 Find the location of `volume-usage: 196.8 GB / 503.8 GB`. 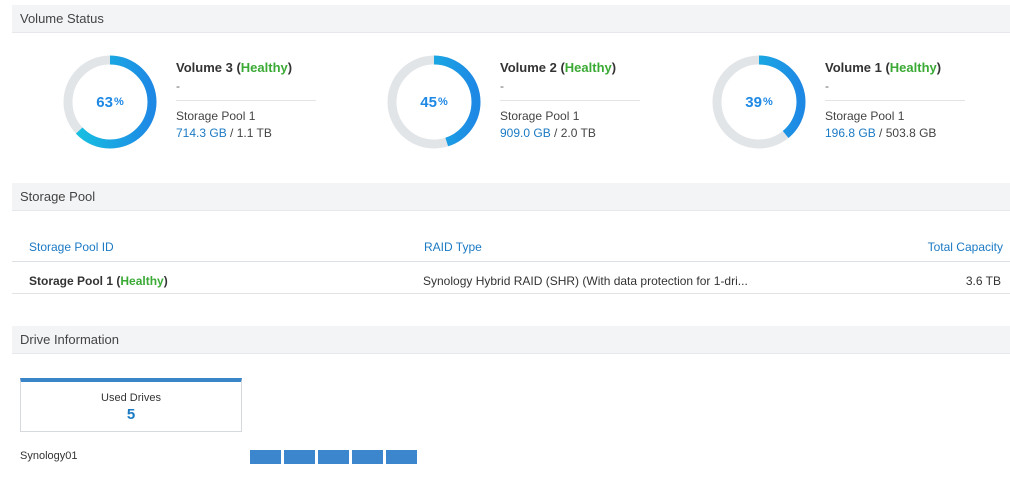

volume-usage: 196.8 GB / 503.8 GB is located at coordinates (881, 133).